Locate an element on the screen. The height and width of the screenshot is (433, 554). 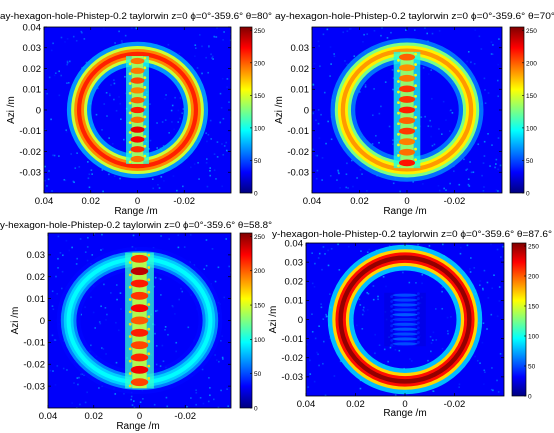
y-tick-label: -0.01 is located at coordinates (298, 131).